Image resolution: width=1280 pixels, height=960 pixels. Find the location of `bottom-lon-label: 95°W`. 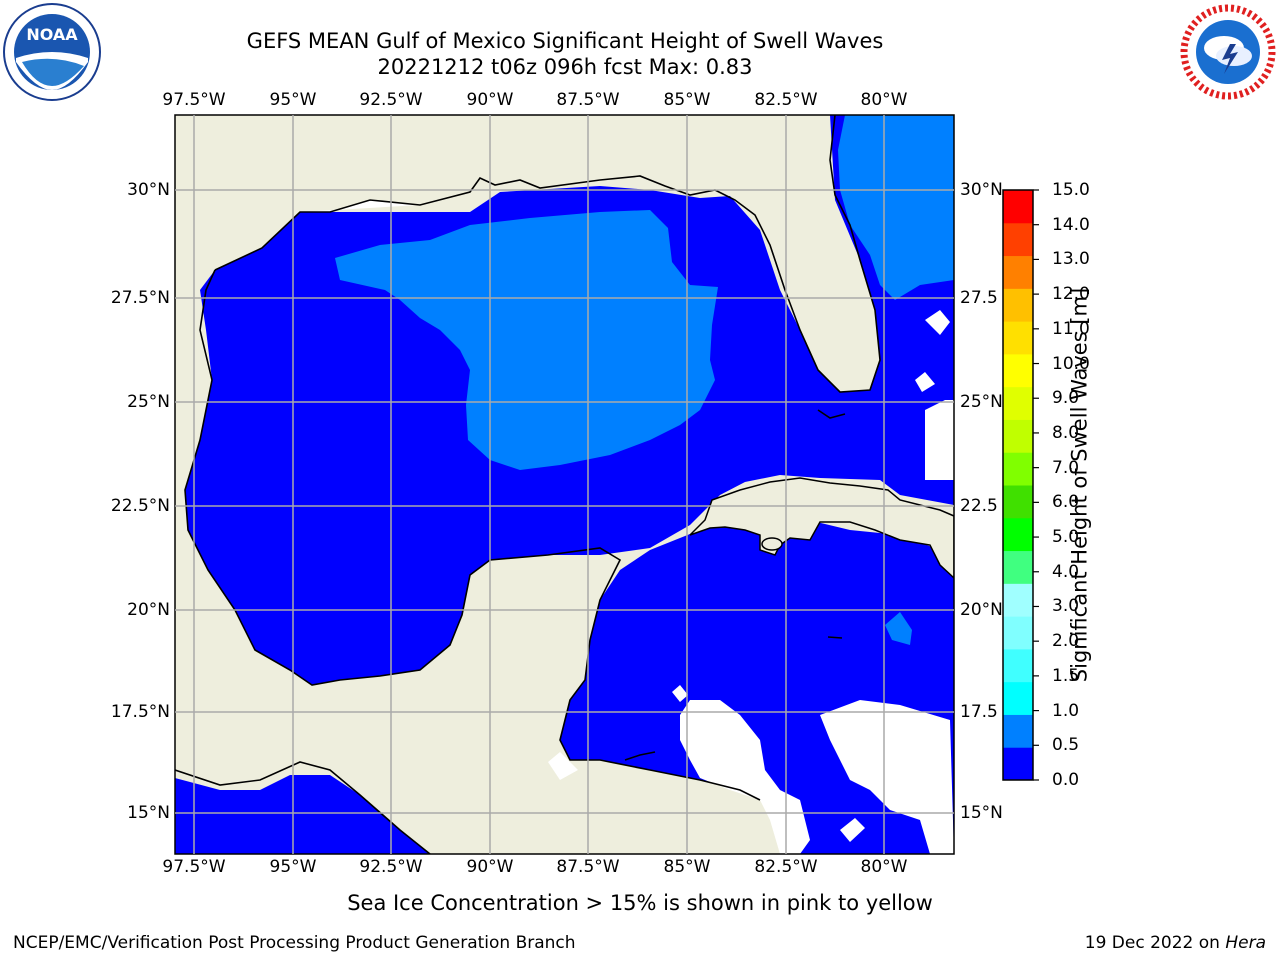

bottom-lon-label: 95°W is located at coordinates (293, 867).